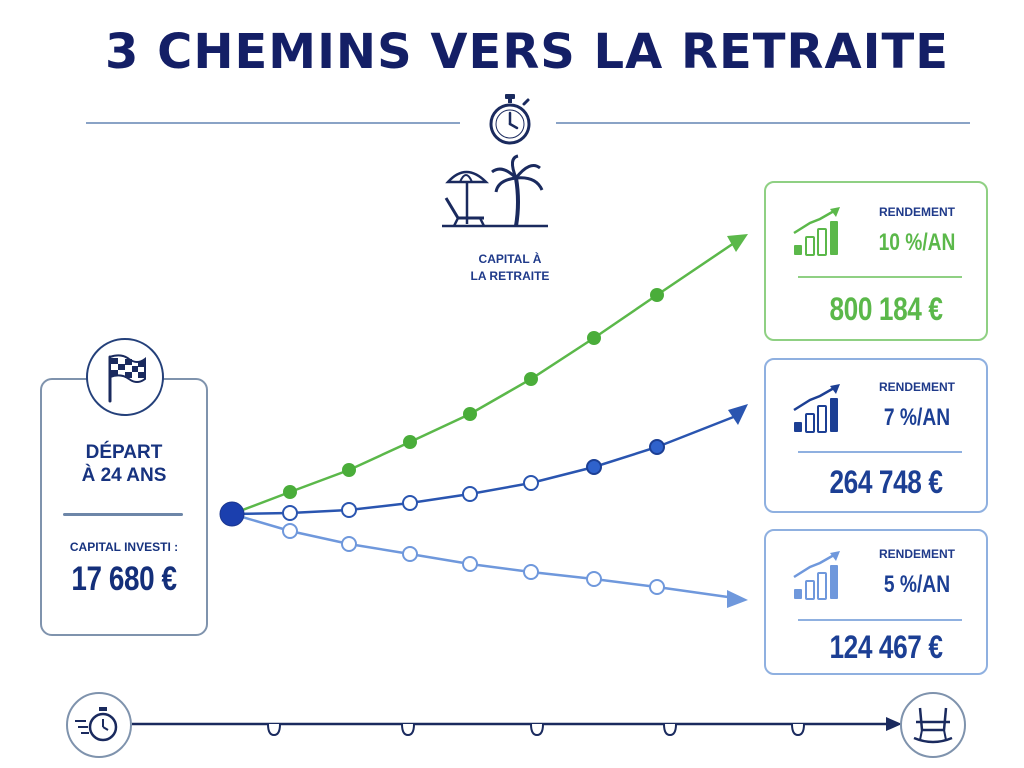 The width and height of the screenshot is (1024, 768). What do you see at coordinates (737, 243) in the screenshot?
I see `arrow-10-percent` at bounding box center [737, 243].